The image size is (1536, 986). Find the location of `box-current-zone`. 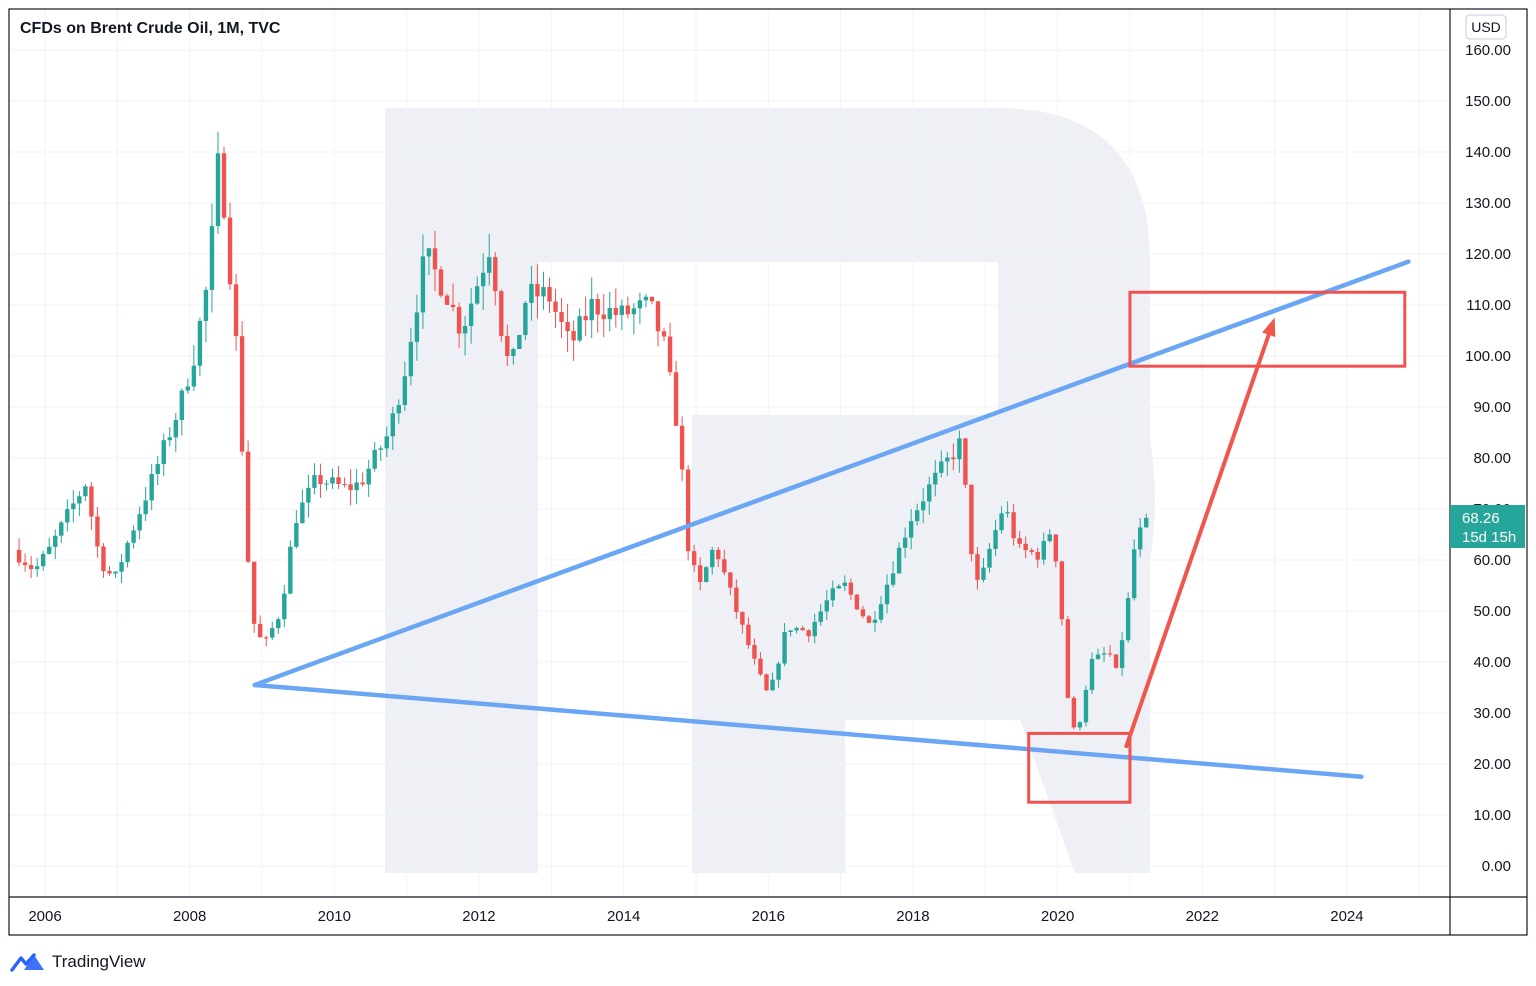

box-current-zone is located at coordinates (1079, 767).